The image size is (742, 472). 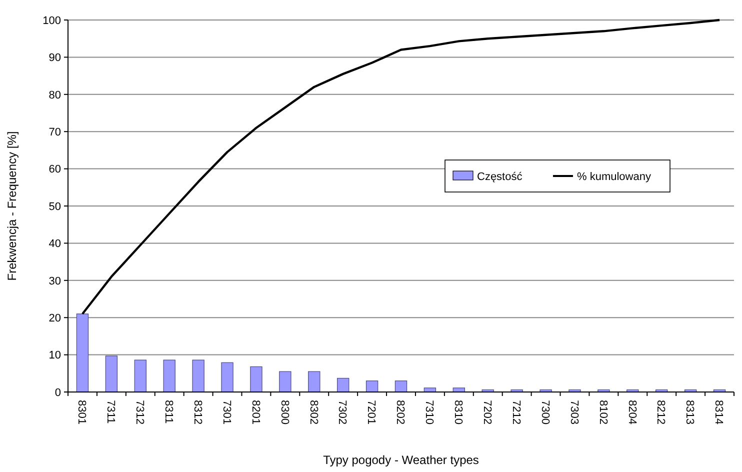 What do you see at coordinates (197, 412) in the screenshot?
I see `x-tick-label: 8312` at bounding box center [197, 412].